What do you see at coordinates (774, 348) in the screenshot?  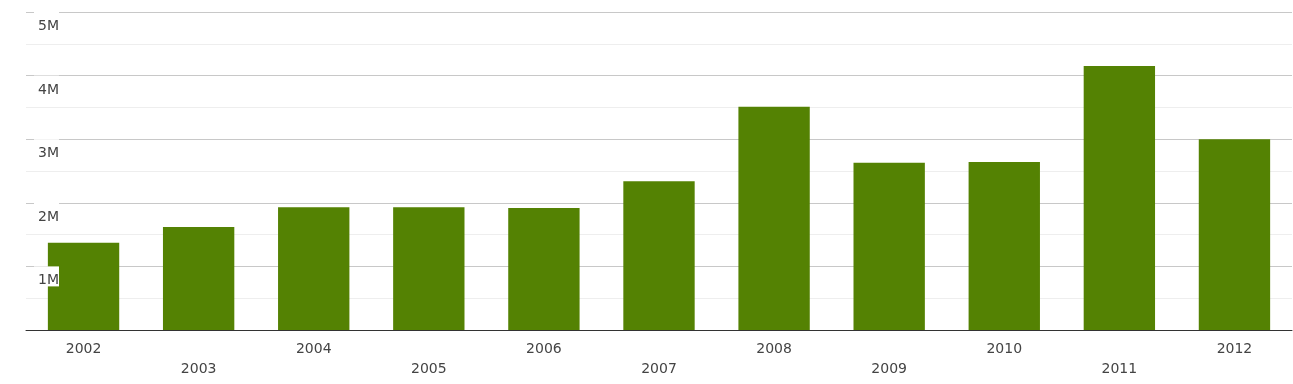 I see `x-tick-label: 2008` at bounding box center [774, 348].